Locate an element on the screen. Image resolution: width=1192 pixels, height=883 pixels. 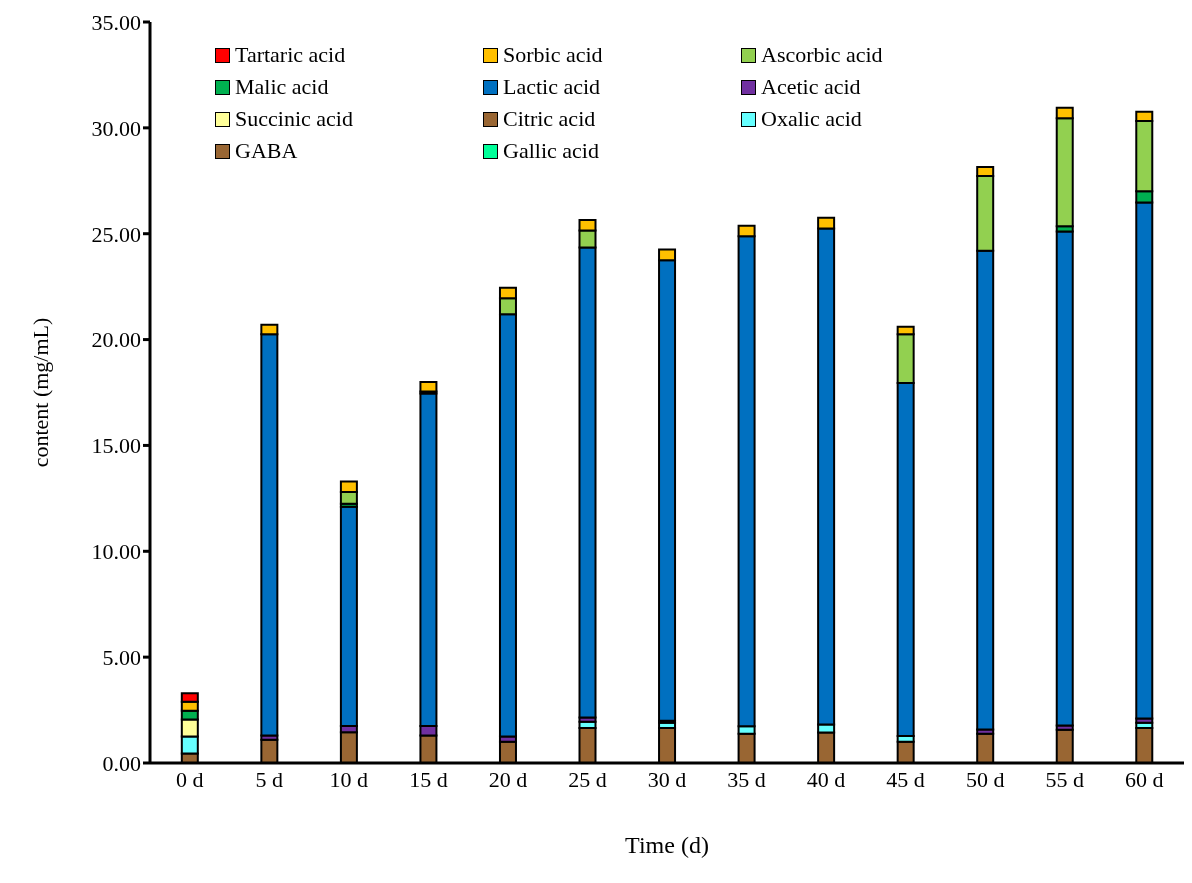
x-tick-label: 25 d is located at coordinates (587, 779).